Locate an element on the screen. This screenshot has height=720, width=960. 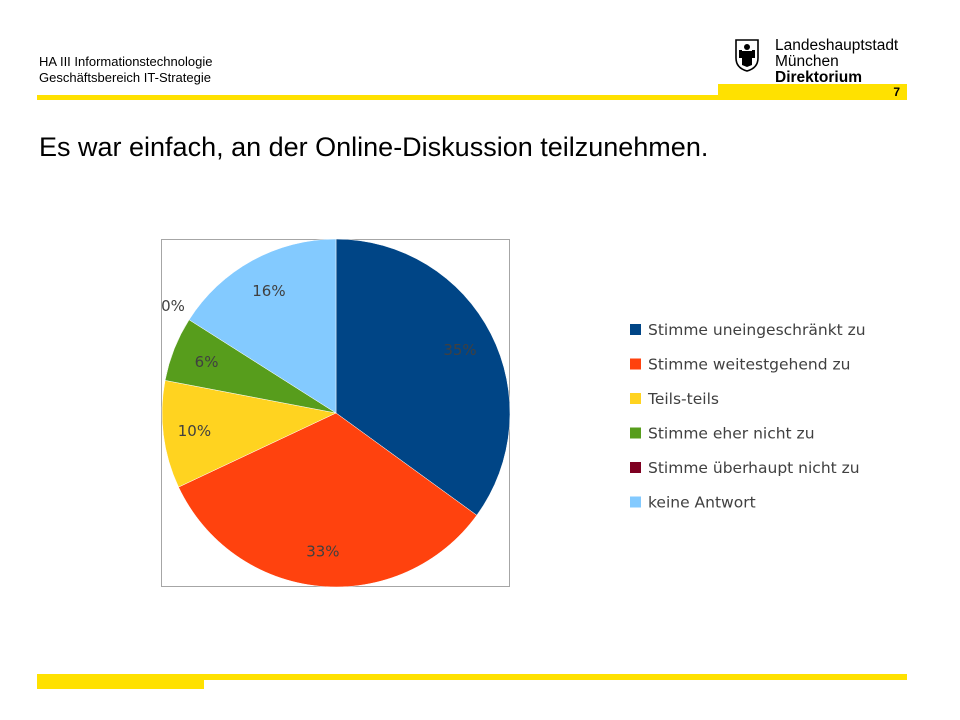
page-number-tab is located at coordinates (812, 92).